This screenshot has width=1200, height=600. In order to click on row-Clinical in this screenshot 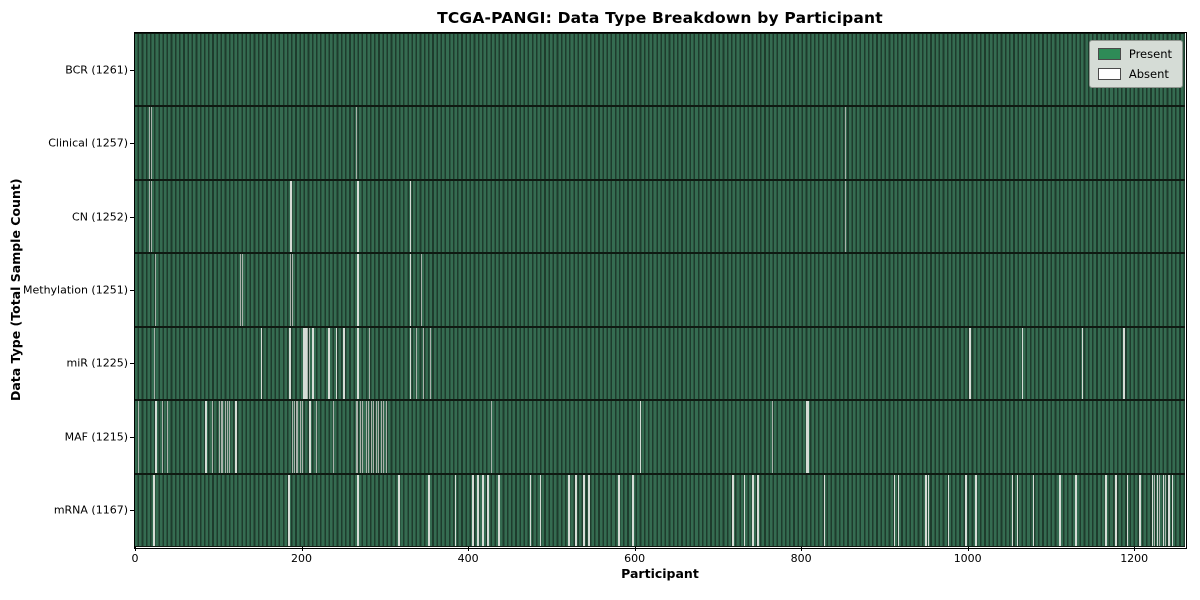, I will do `click(660, 143)`.